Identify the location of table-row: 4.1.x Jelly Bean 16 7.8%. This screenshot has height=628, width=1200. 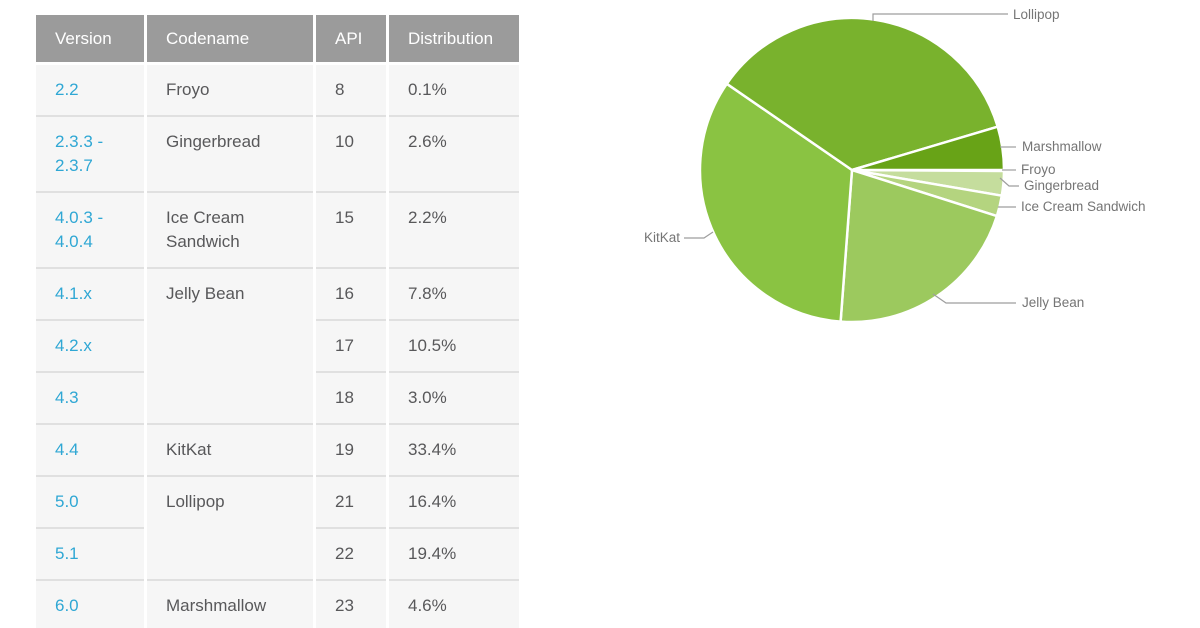
(277, 347).